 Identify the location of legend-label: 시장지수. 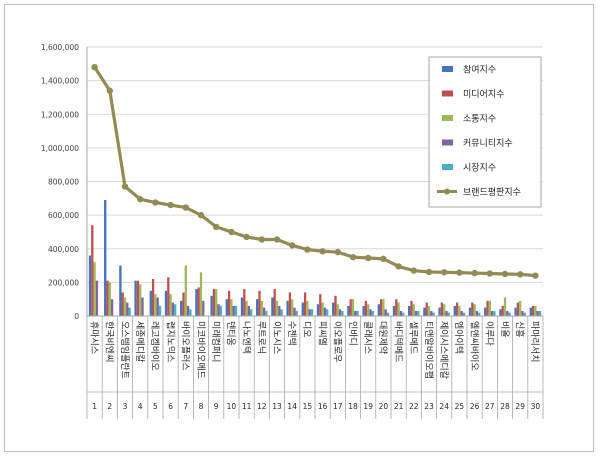
(479, 168).